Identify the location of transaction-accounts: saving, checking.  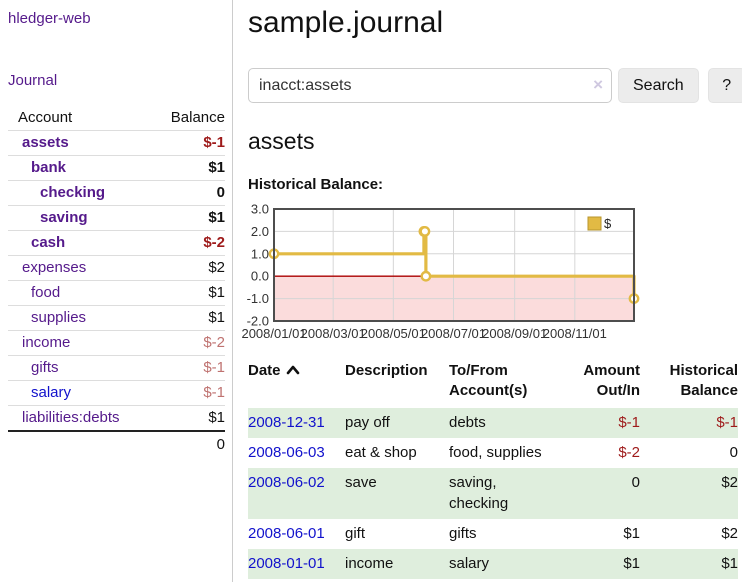
(479, 492).